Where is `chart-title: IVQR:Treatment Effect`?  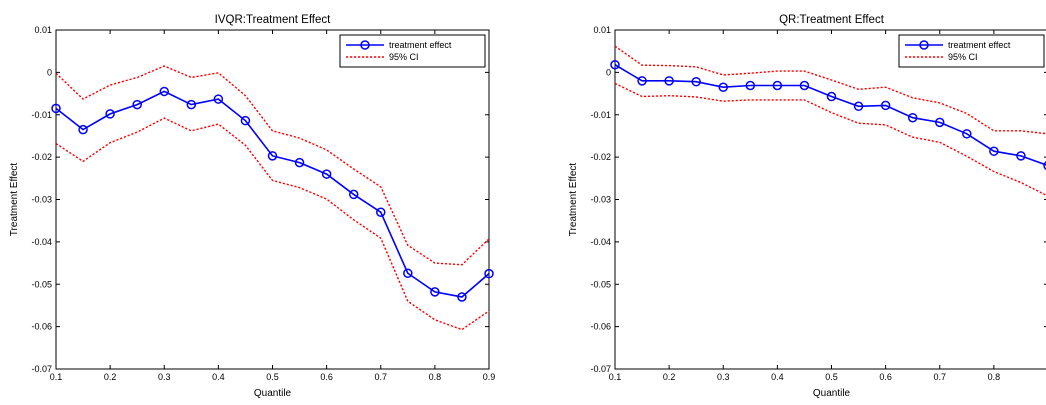
chart-title: IVQR:Treatment Effect is located at coordinates (273, 20).